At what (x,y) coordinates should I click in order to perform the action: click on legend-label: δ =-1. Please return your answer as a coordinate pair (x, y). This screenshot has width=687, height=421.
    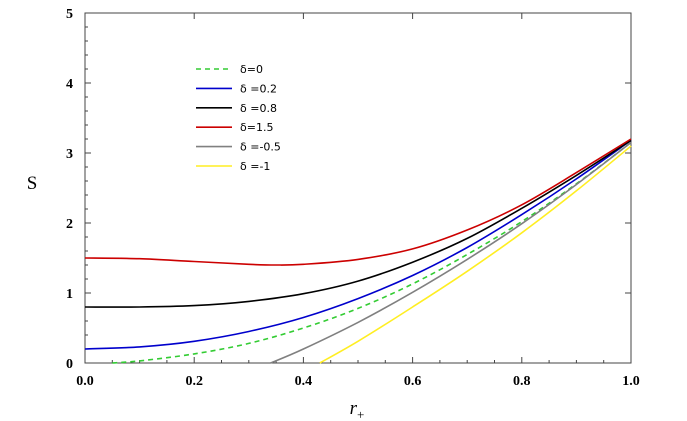
    Looking at the image, I should click on (255, 166).